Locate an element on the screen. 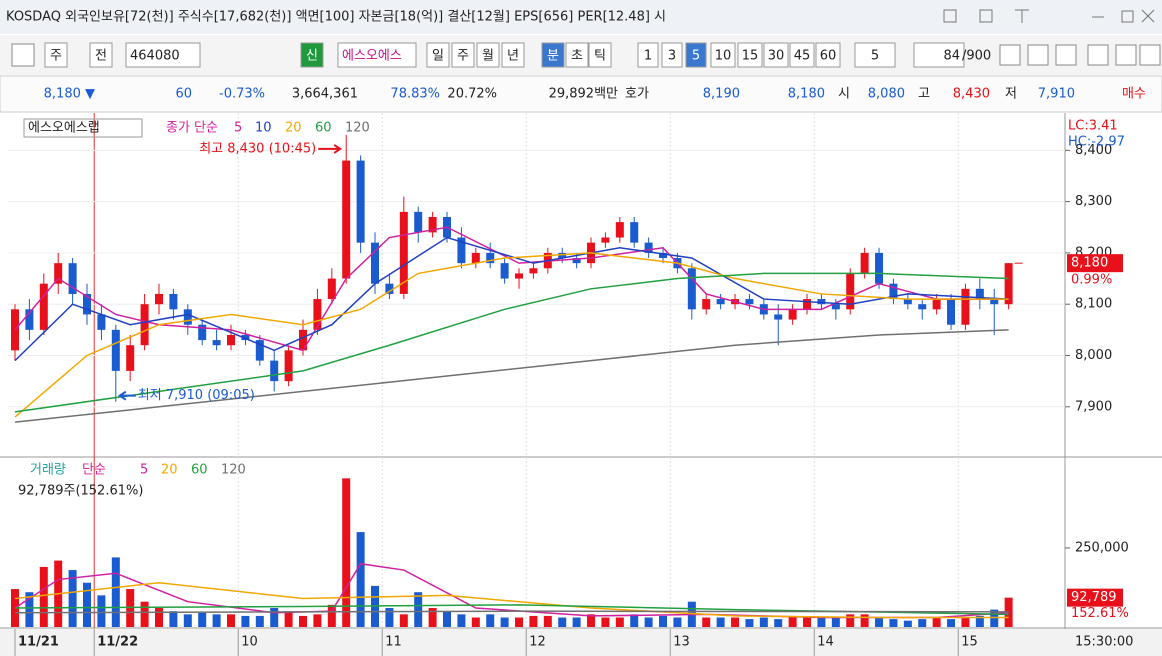 The width and height of the screenshot is (1162, 656). toolbar-label: 10 is located at coordinates (723, 56).